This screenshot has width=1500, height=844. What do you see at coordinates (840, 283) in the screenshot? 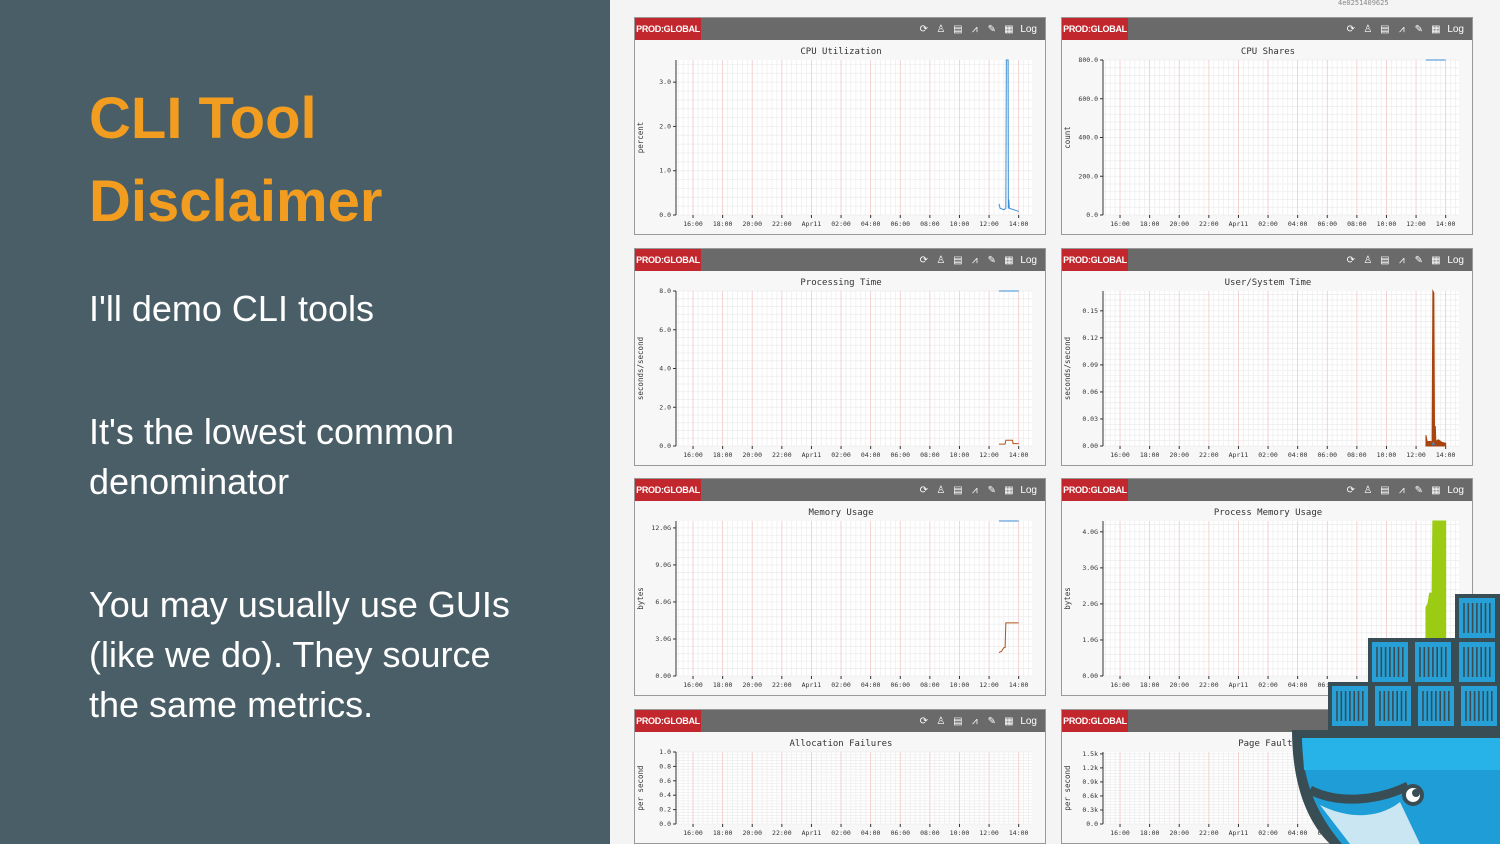
I see `chart-title: Processing Time` at bounding box center [840, 283].